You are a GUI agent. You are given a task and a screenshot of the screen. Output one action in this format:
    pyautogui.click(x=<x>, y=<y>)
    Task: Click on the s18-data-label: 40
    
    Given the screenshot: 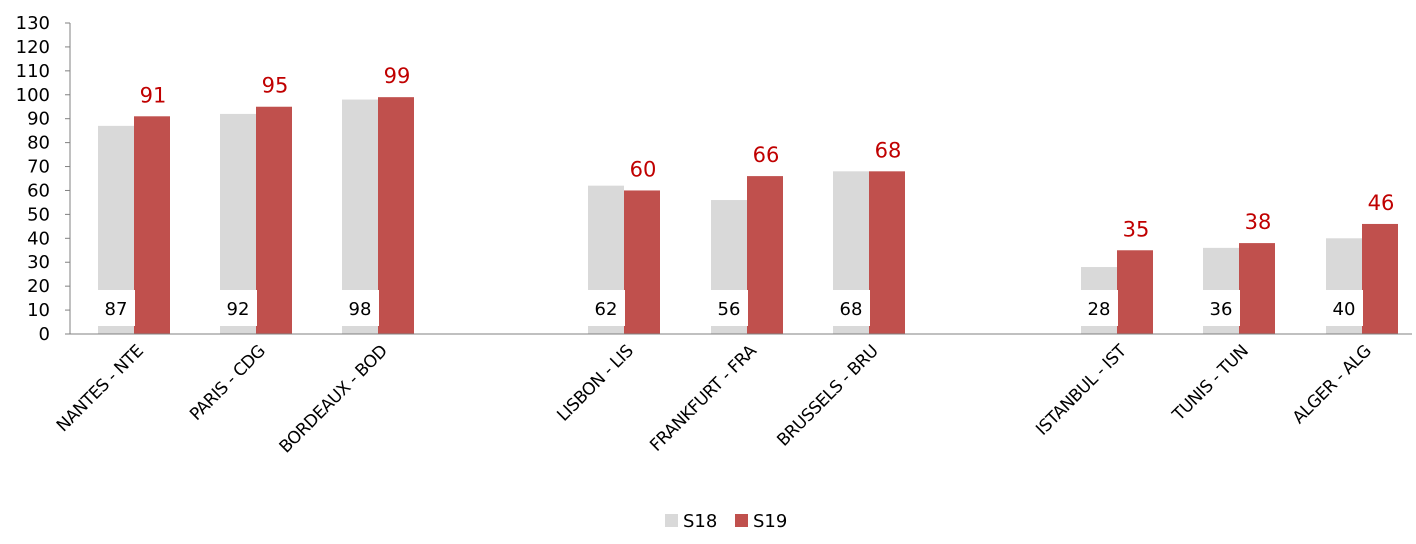 What is the action you would take?
    pyautogui.click(x=1344, y=309)
    